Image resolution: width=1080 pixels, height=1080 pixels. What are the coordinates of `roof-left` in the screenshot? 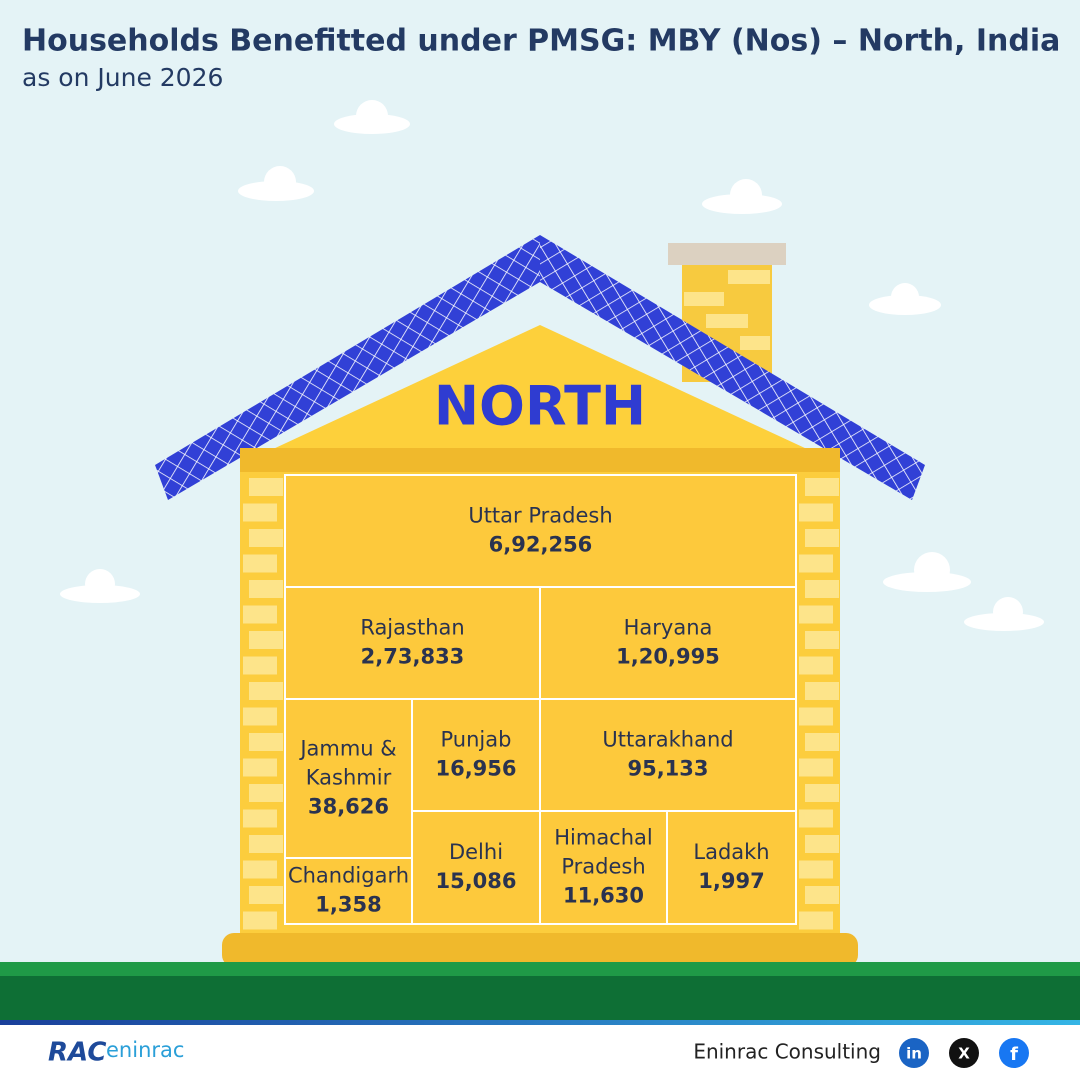 It's located at (347, 367).